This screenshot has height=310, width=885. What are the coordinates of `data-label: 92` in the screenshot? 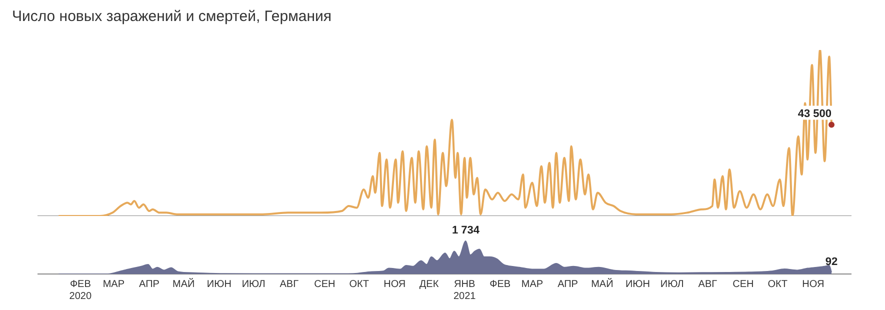 It's located at (831, 262).